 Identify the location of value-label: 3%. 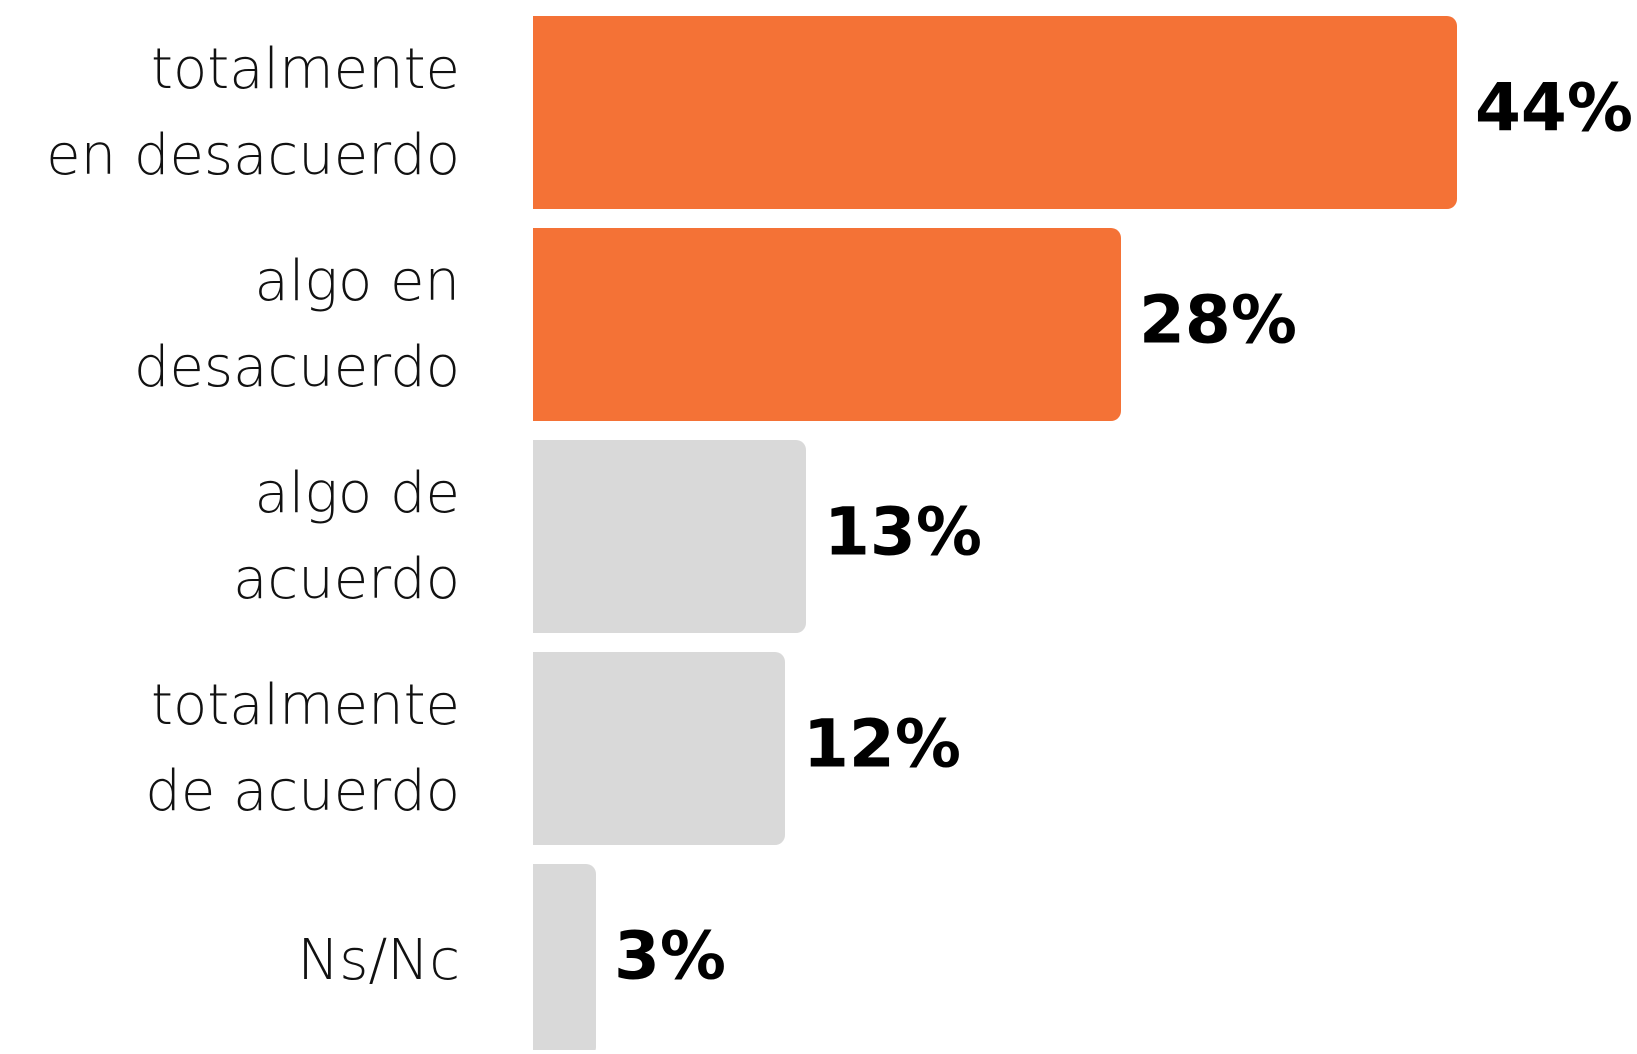
(670, 956).